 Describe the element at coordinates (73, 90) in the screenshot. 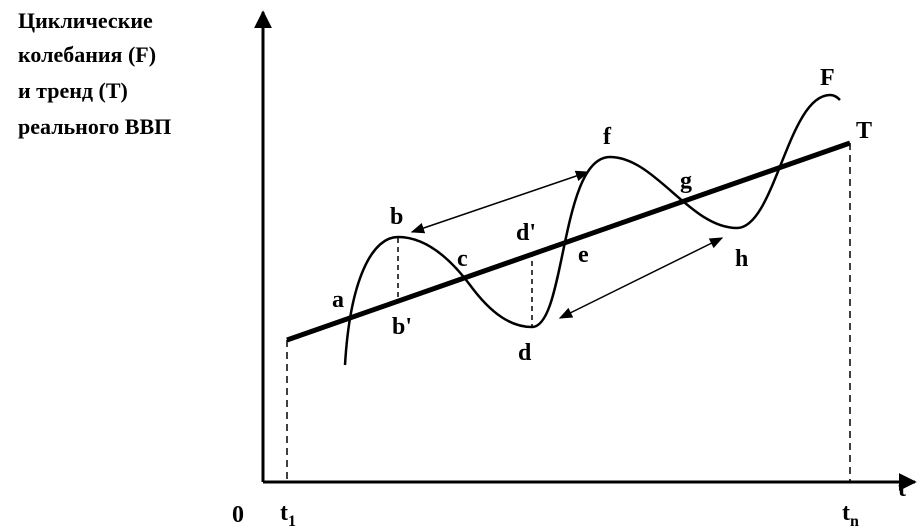

I see `title-line: и тренд (T)` at that location.